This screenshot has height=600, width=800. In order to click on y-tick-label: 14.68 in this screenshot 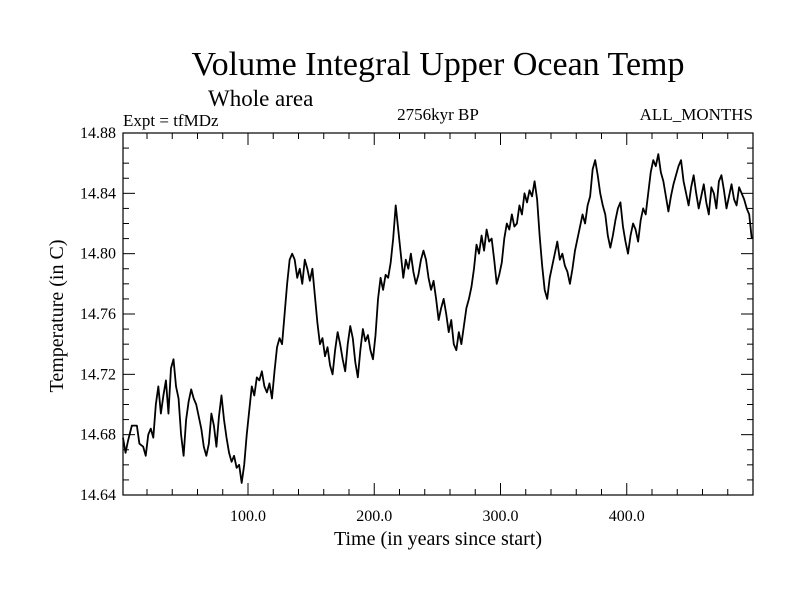, I will do `click(98, 435)`.